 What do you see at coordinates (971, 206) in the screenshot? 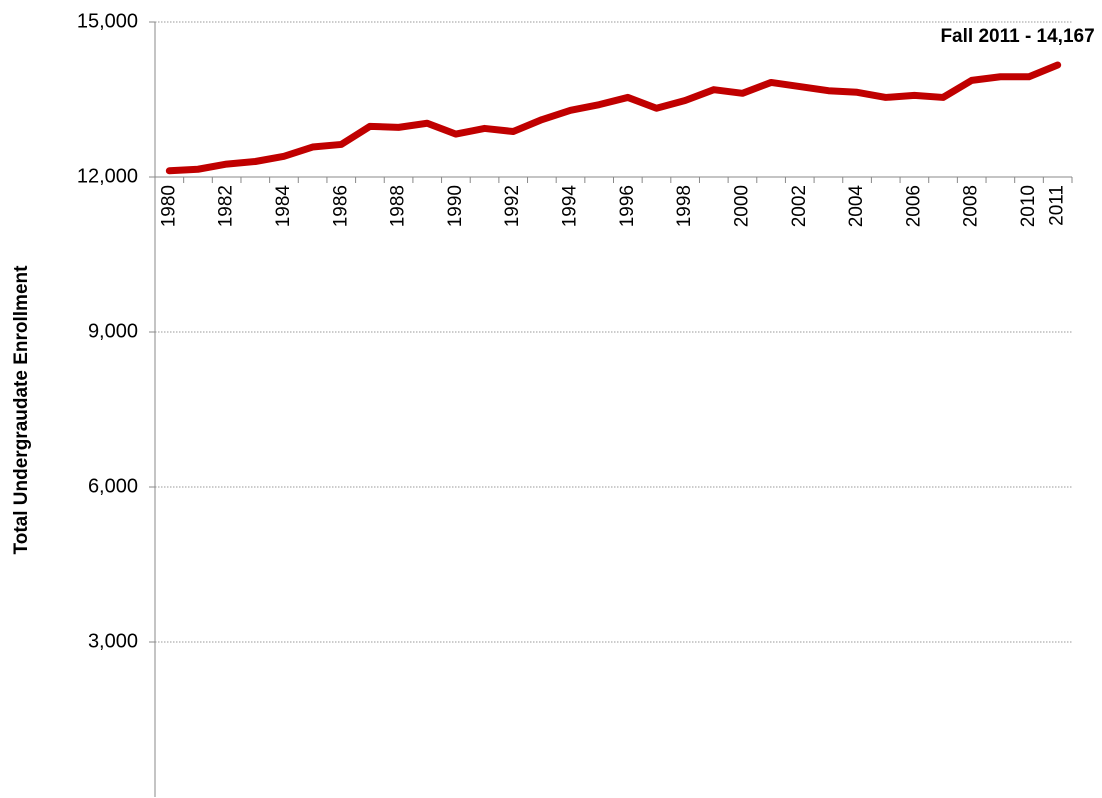
I see `x-tick-label: 2008` at bounding box center [971, 206].